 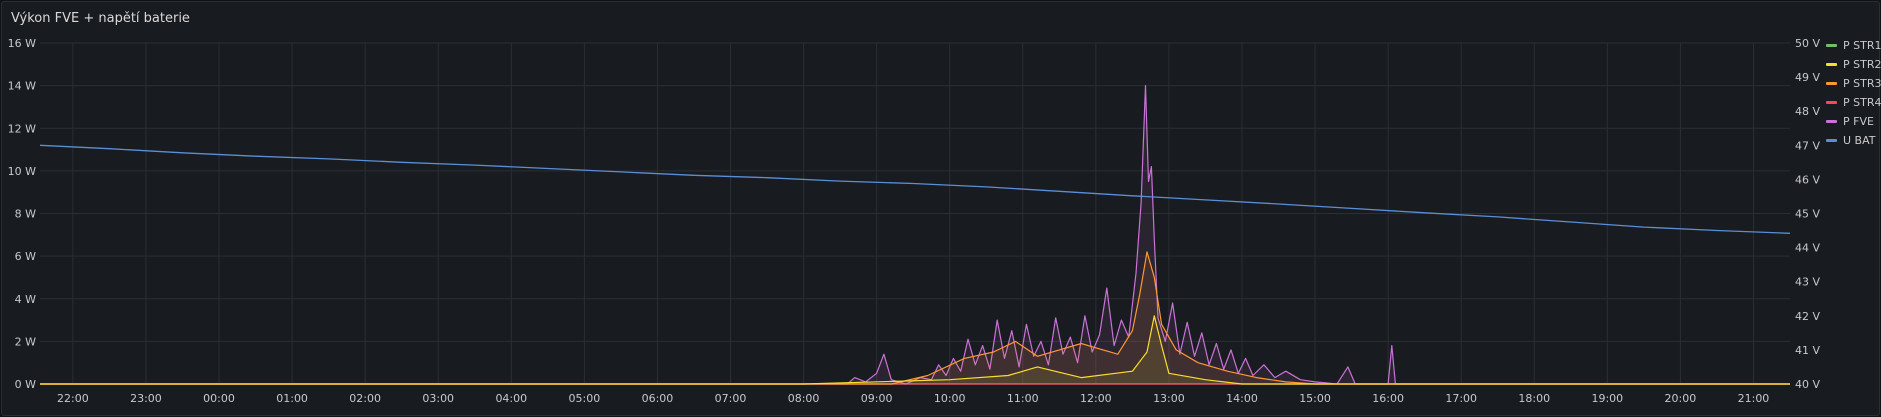 I want to click on legend-label: P STR4, so click(x=1862, y=102).